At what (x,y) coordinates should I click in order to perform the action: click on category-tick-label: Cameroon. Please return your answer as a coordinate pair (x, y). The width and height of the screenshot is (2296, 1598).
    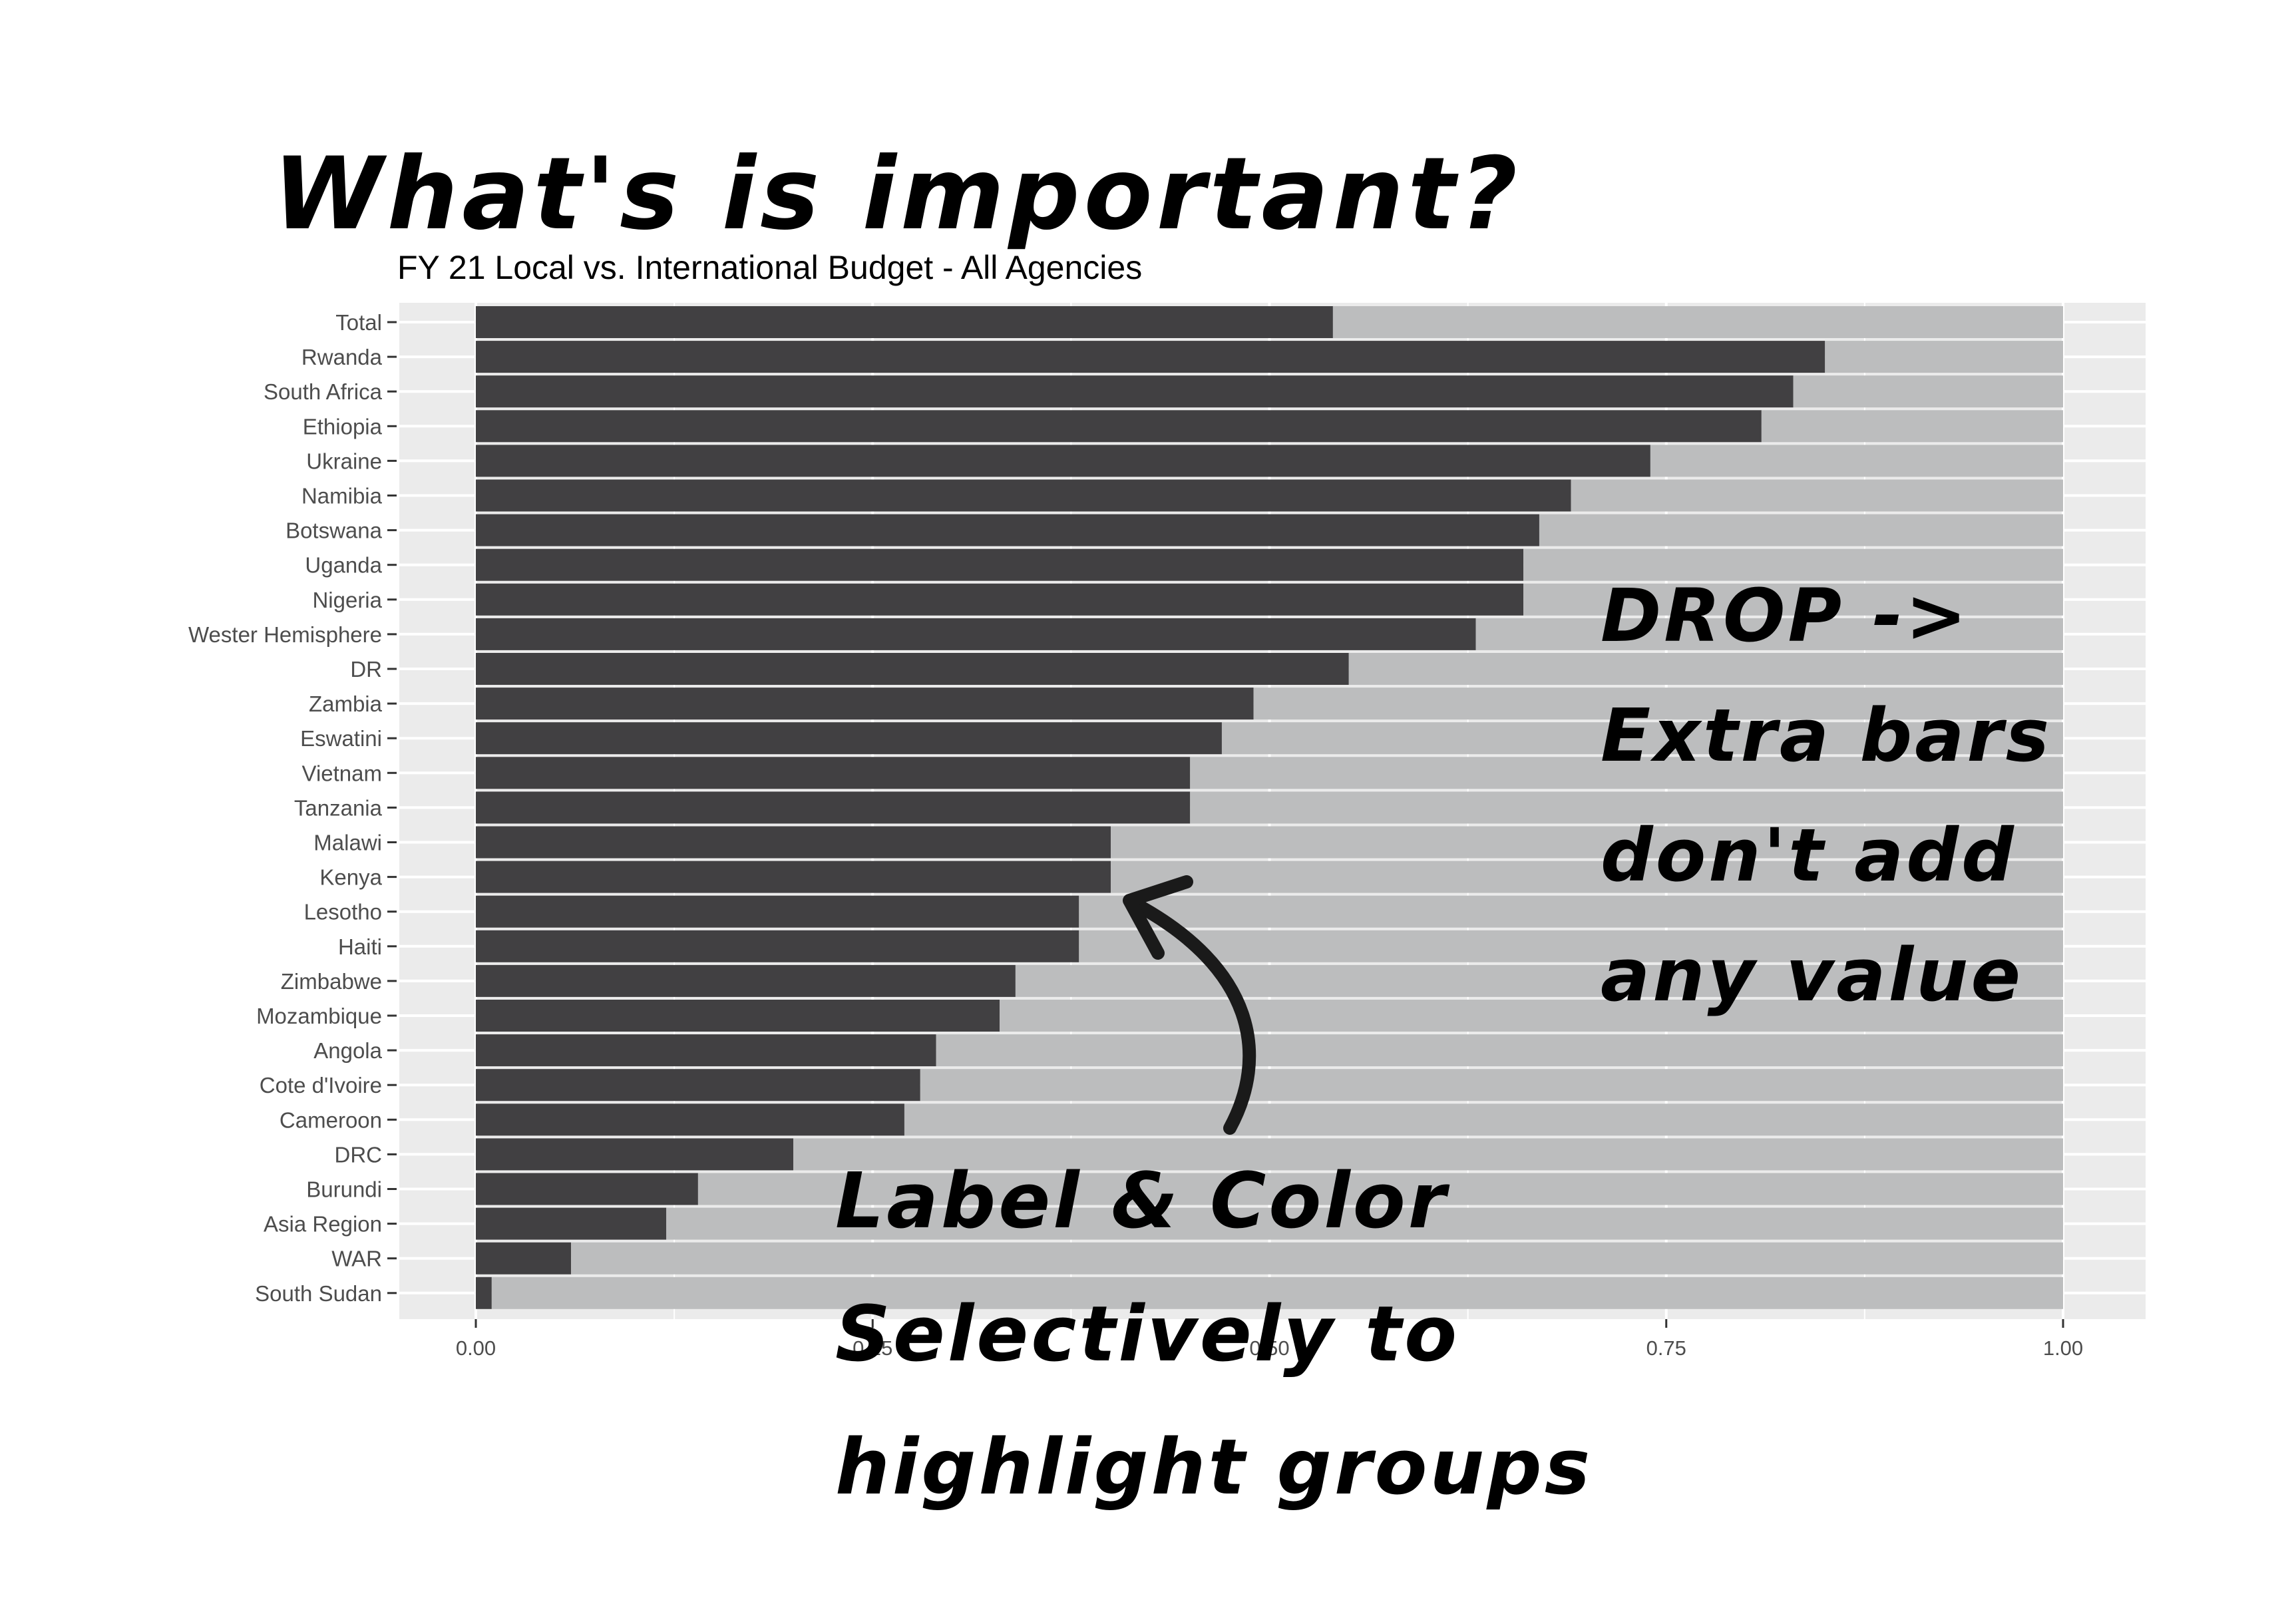
    Looking at the image, I should click on (331, 1120).